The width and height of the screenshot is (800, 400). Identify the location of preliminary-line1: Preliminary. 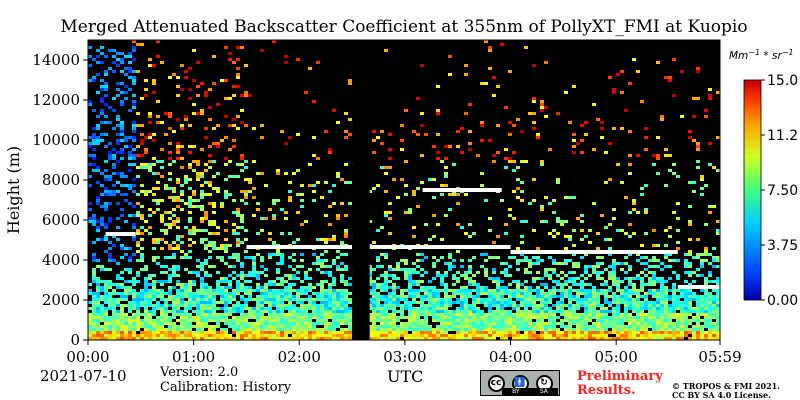
(620, 376).